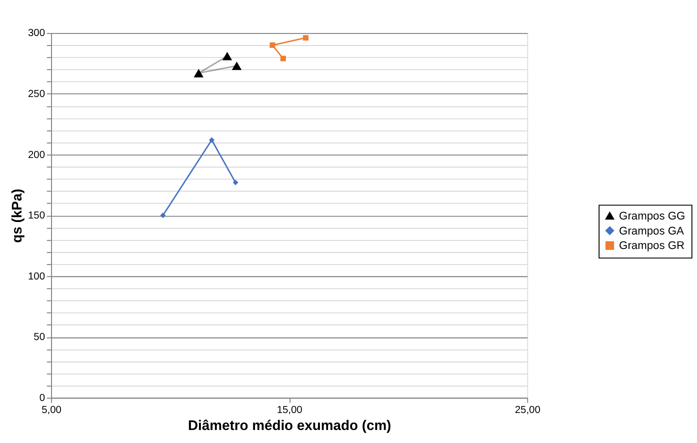 This screenshot has width=697, height=443. Describe the element at coordinates (290, 424) in the screenshot. I see `x-axis-title: Diâmetro médio exumado (cm)` at that location.